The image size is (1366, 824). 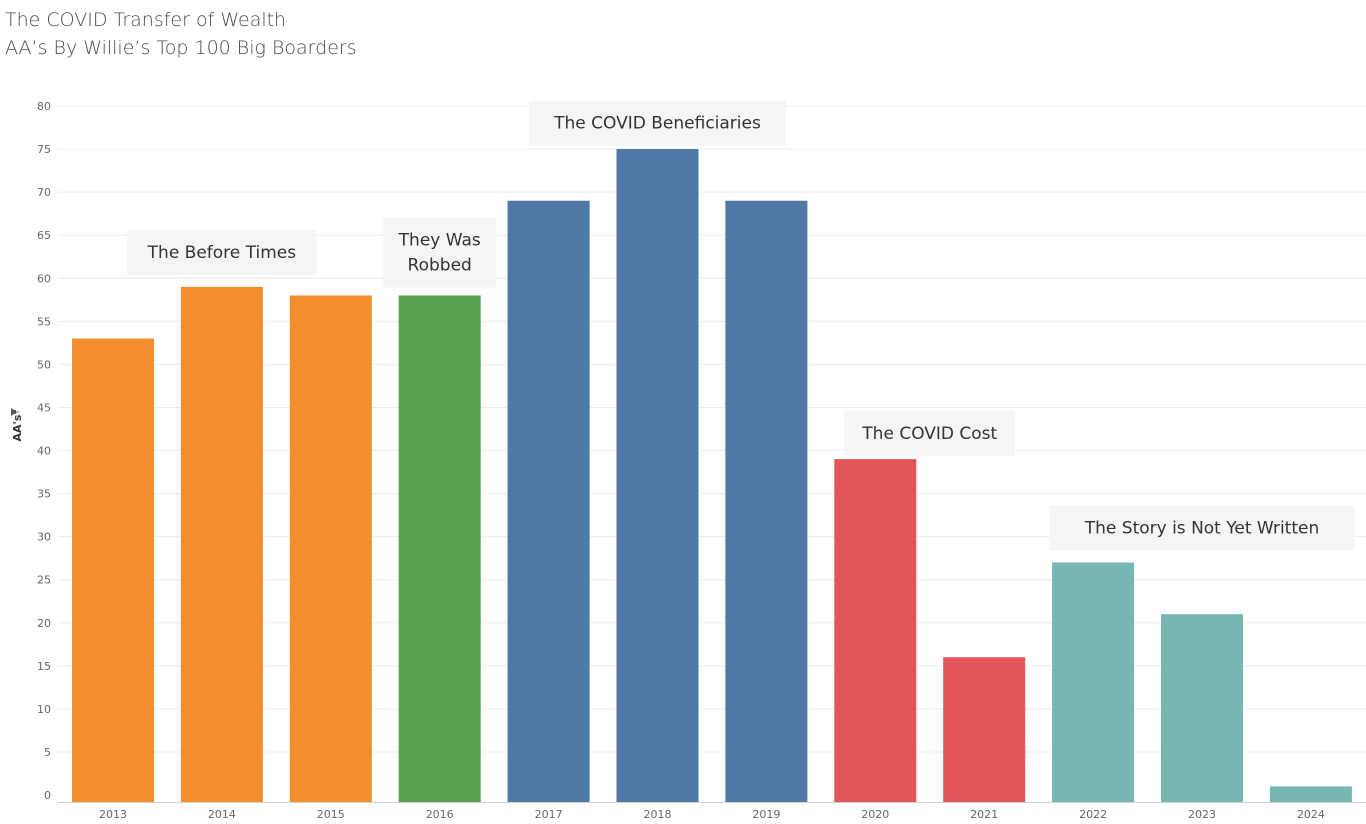 I want to click on annotation-label: The Before Times, so click(x=222, y=252).